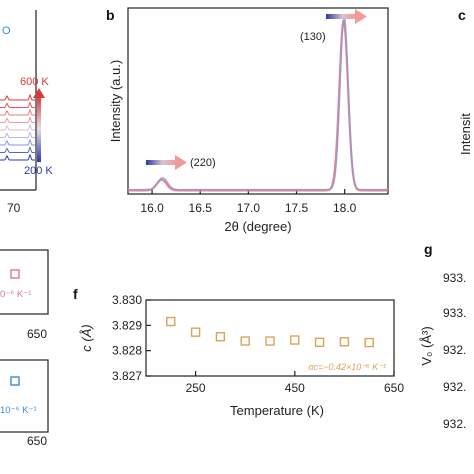  I want to click on temperature-gradient-arrow-head, so click(39, 93).